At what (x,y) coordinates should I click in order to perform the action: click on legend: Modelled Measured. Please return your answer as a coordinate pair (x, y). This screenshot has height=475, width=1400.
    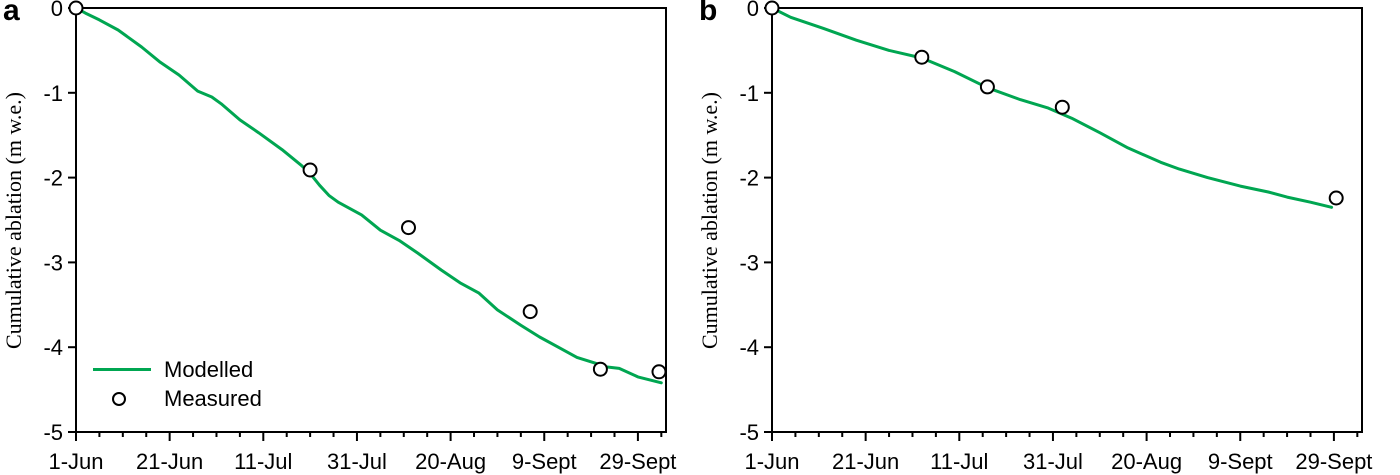
    Looking at the image, I should click on (176, 384).